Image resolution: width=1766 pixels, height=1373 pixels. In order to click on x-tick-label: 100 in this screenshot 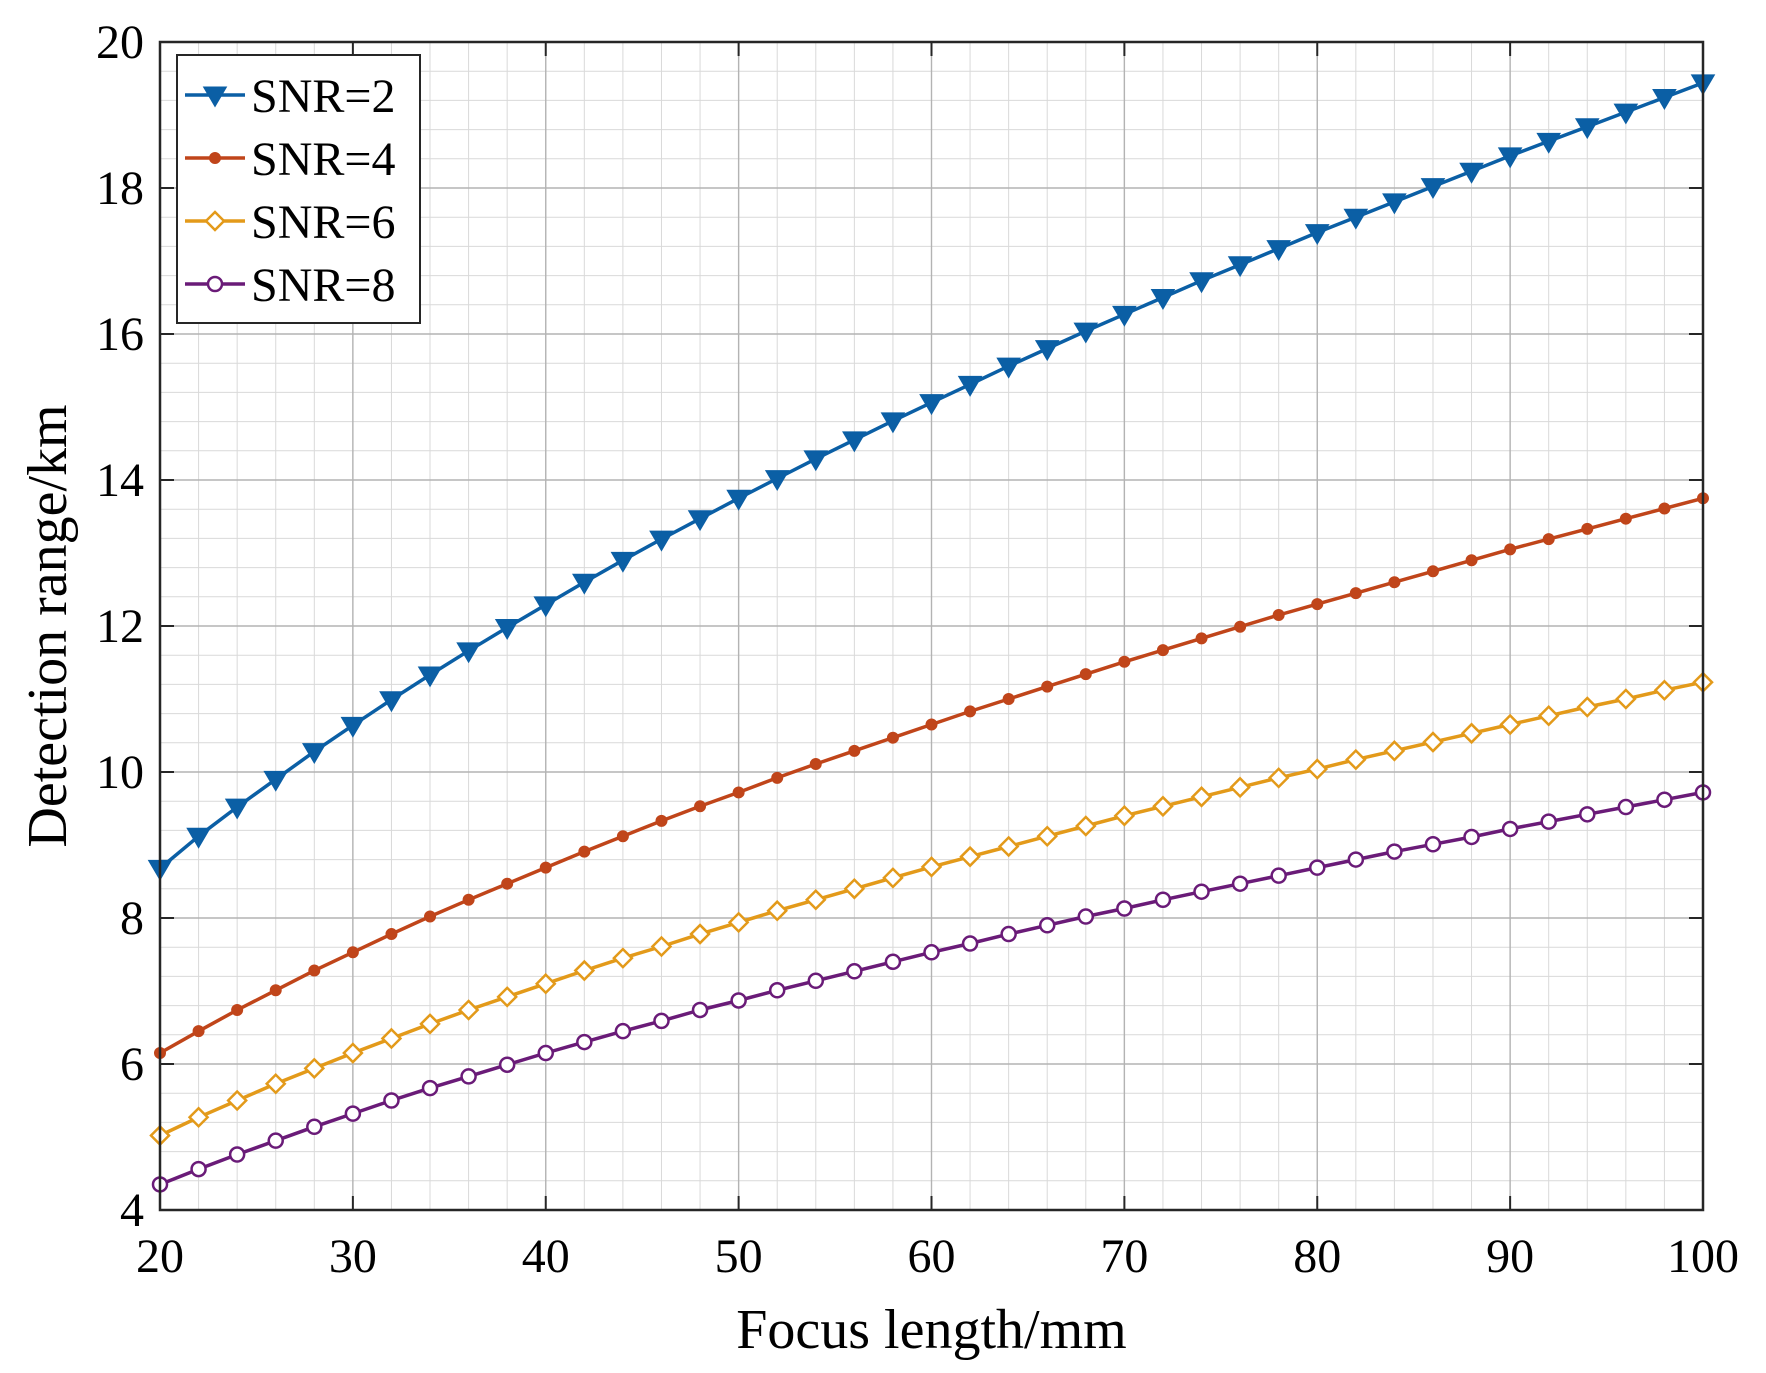, I will do `click(1703, 1256)`.